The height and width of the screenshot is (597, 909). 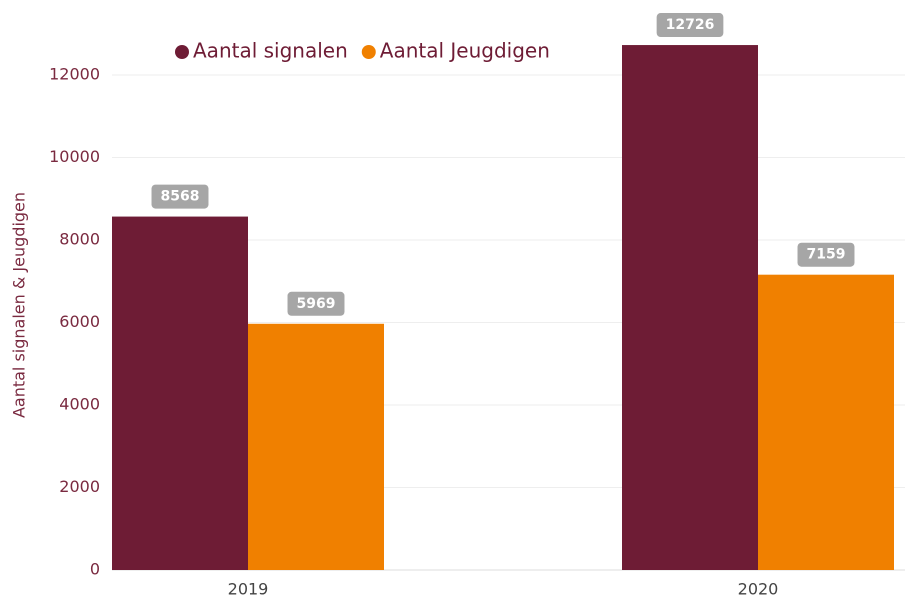 What do you see at coordinates (74, 74) in the screenshot?
I see `y-tick-label: 12000` at bounding box center [74, 74].